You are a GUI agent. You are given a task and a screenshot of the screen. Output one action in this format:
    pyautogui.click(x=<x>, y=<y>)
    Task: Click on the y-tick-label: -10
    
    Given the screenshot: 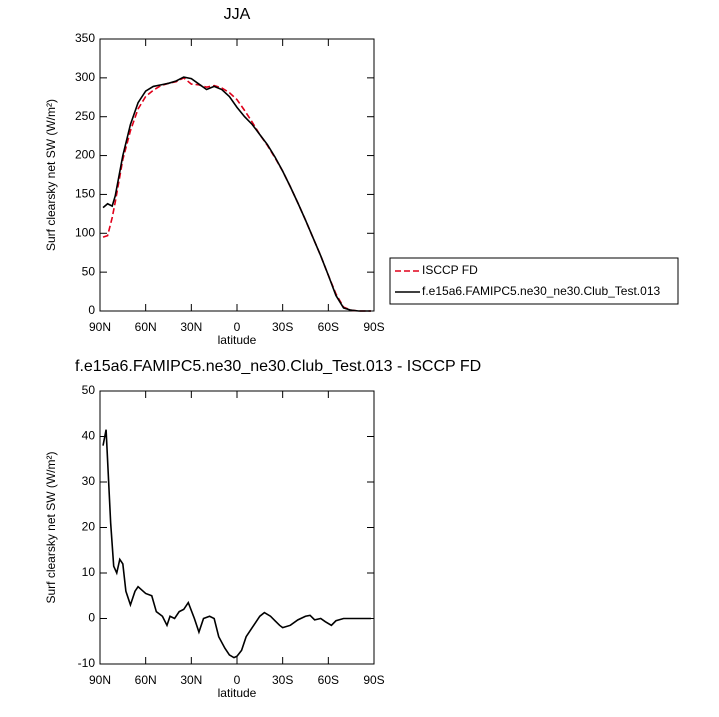 What is the action you would take?
    pyautogui.click(x=87, y=663)
    